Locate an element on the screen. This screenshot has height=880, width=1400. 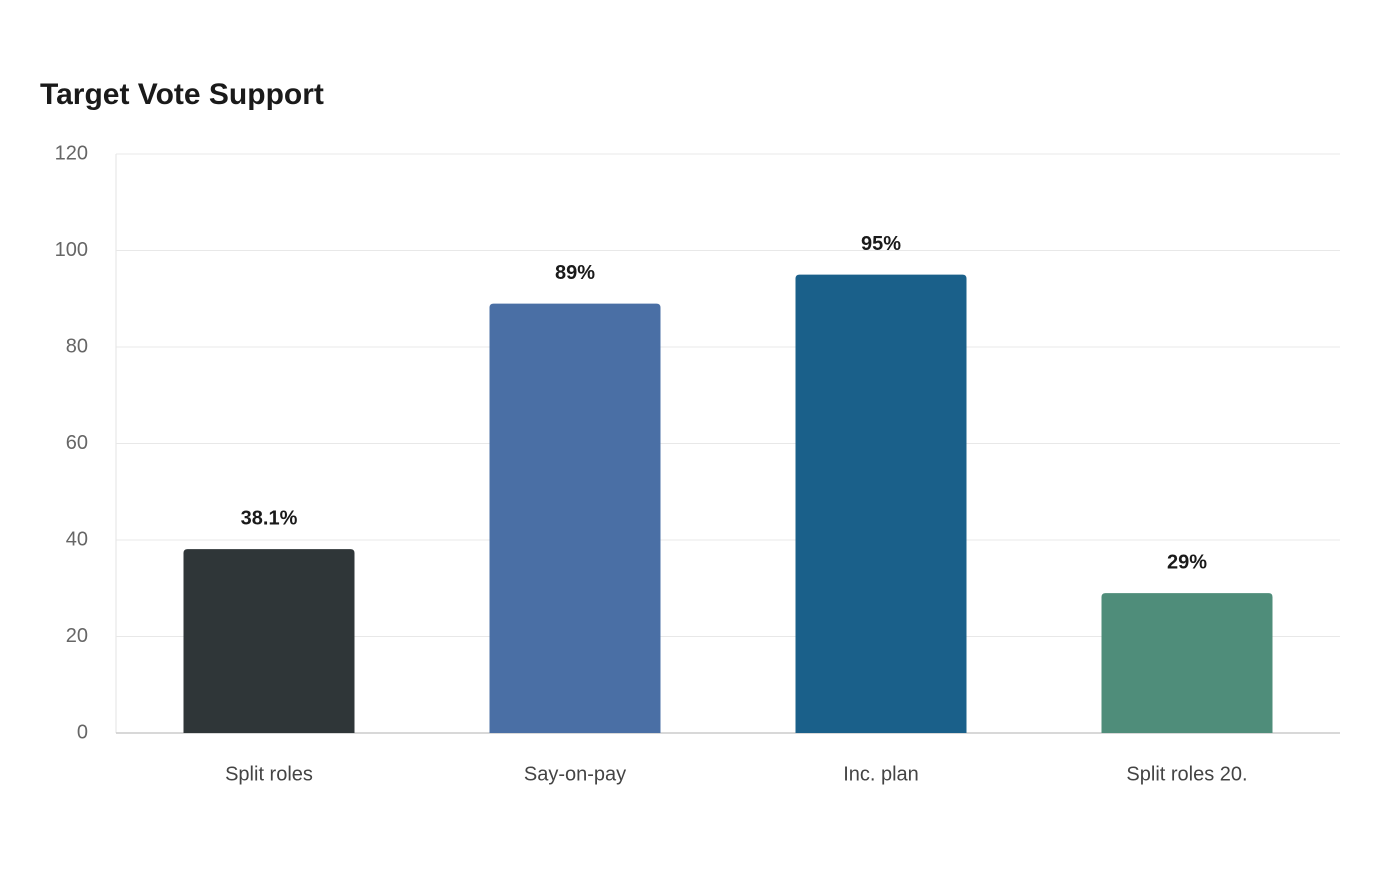
value-label: 95% is located at coordinates (881, 244).